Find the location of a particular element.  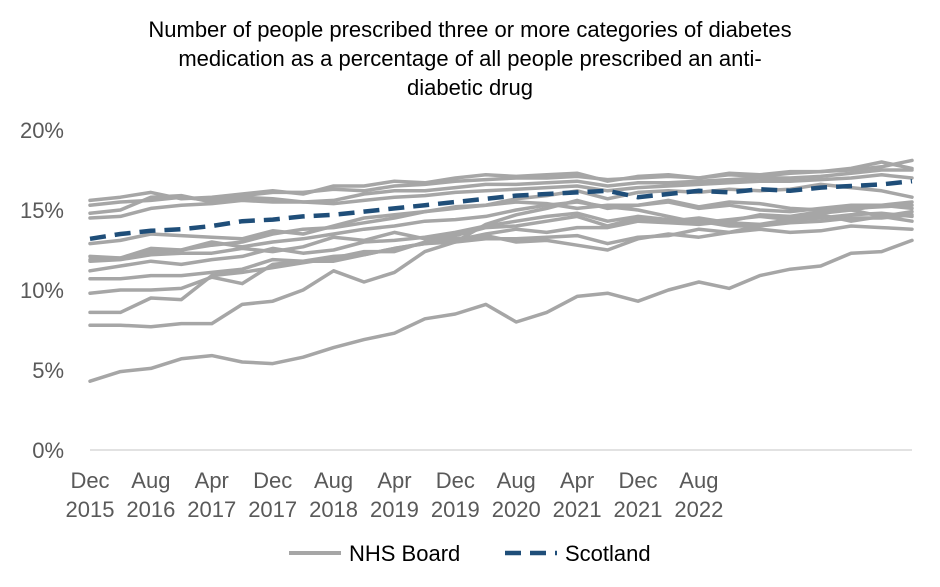

x-tick-label: 2018 is located at coordinates (333, 509).